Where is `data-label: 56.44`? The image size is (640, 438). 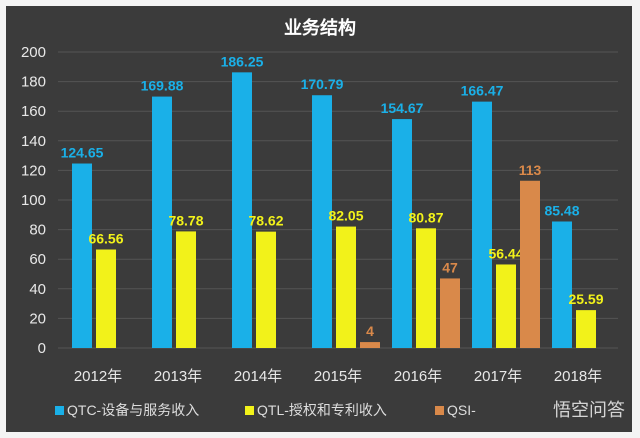 data-label: 56.44 is located at coordinates (505, 253).